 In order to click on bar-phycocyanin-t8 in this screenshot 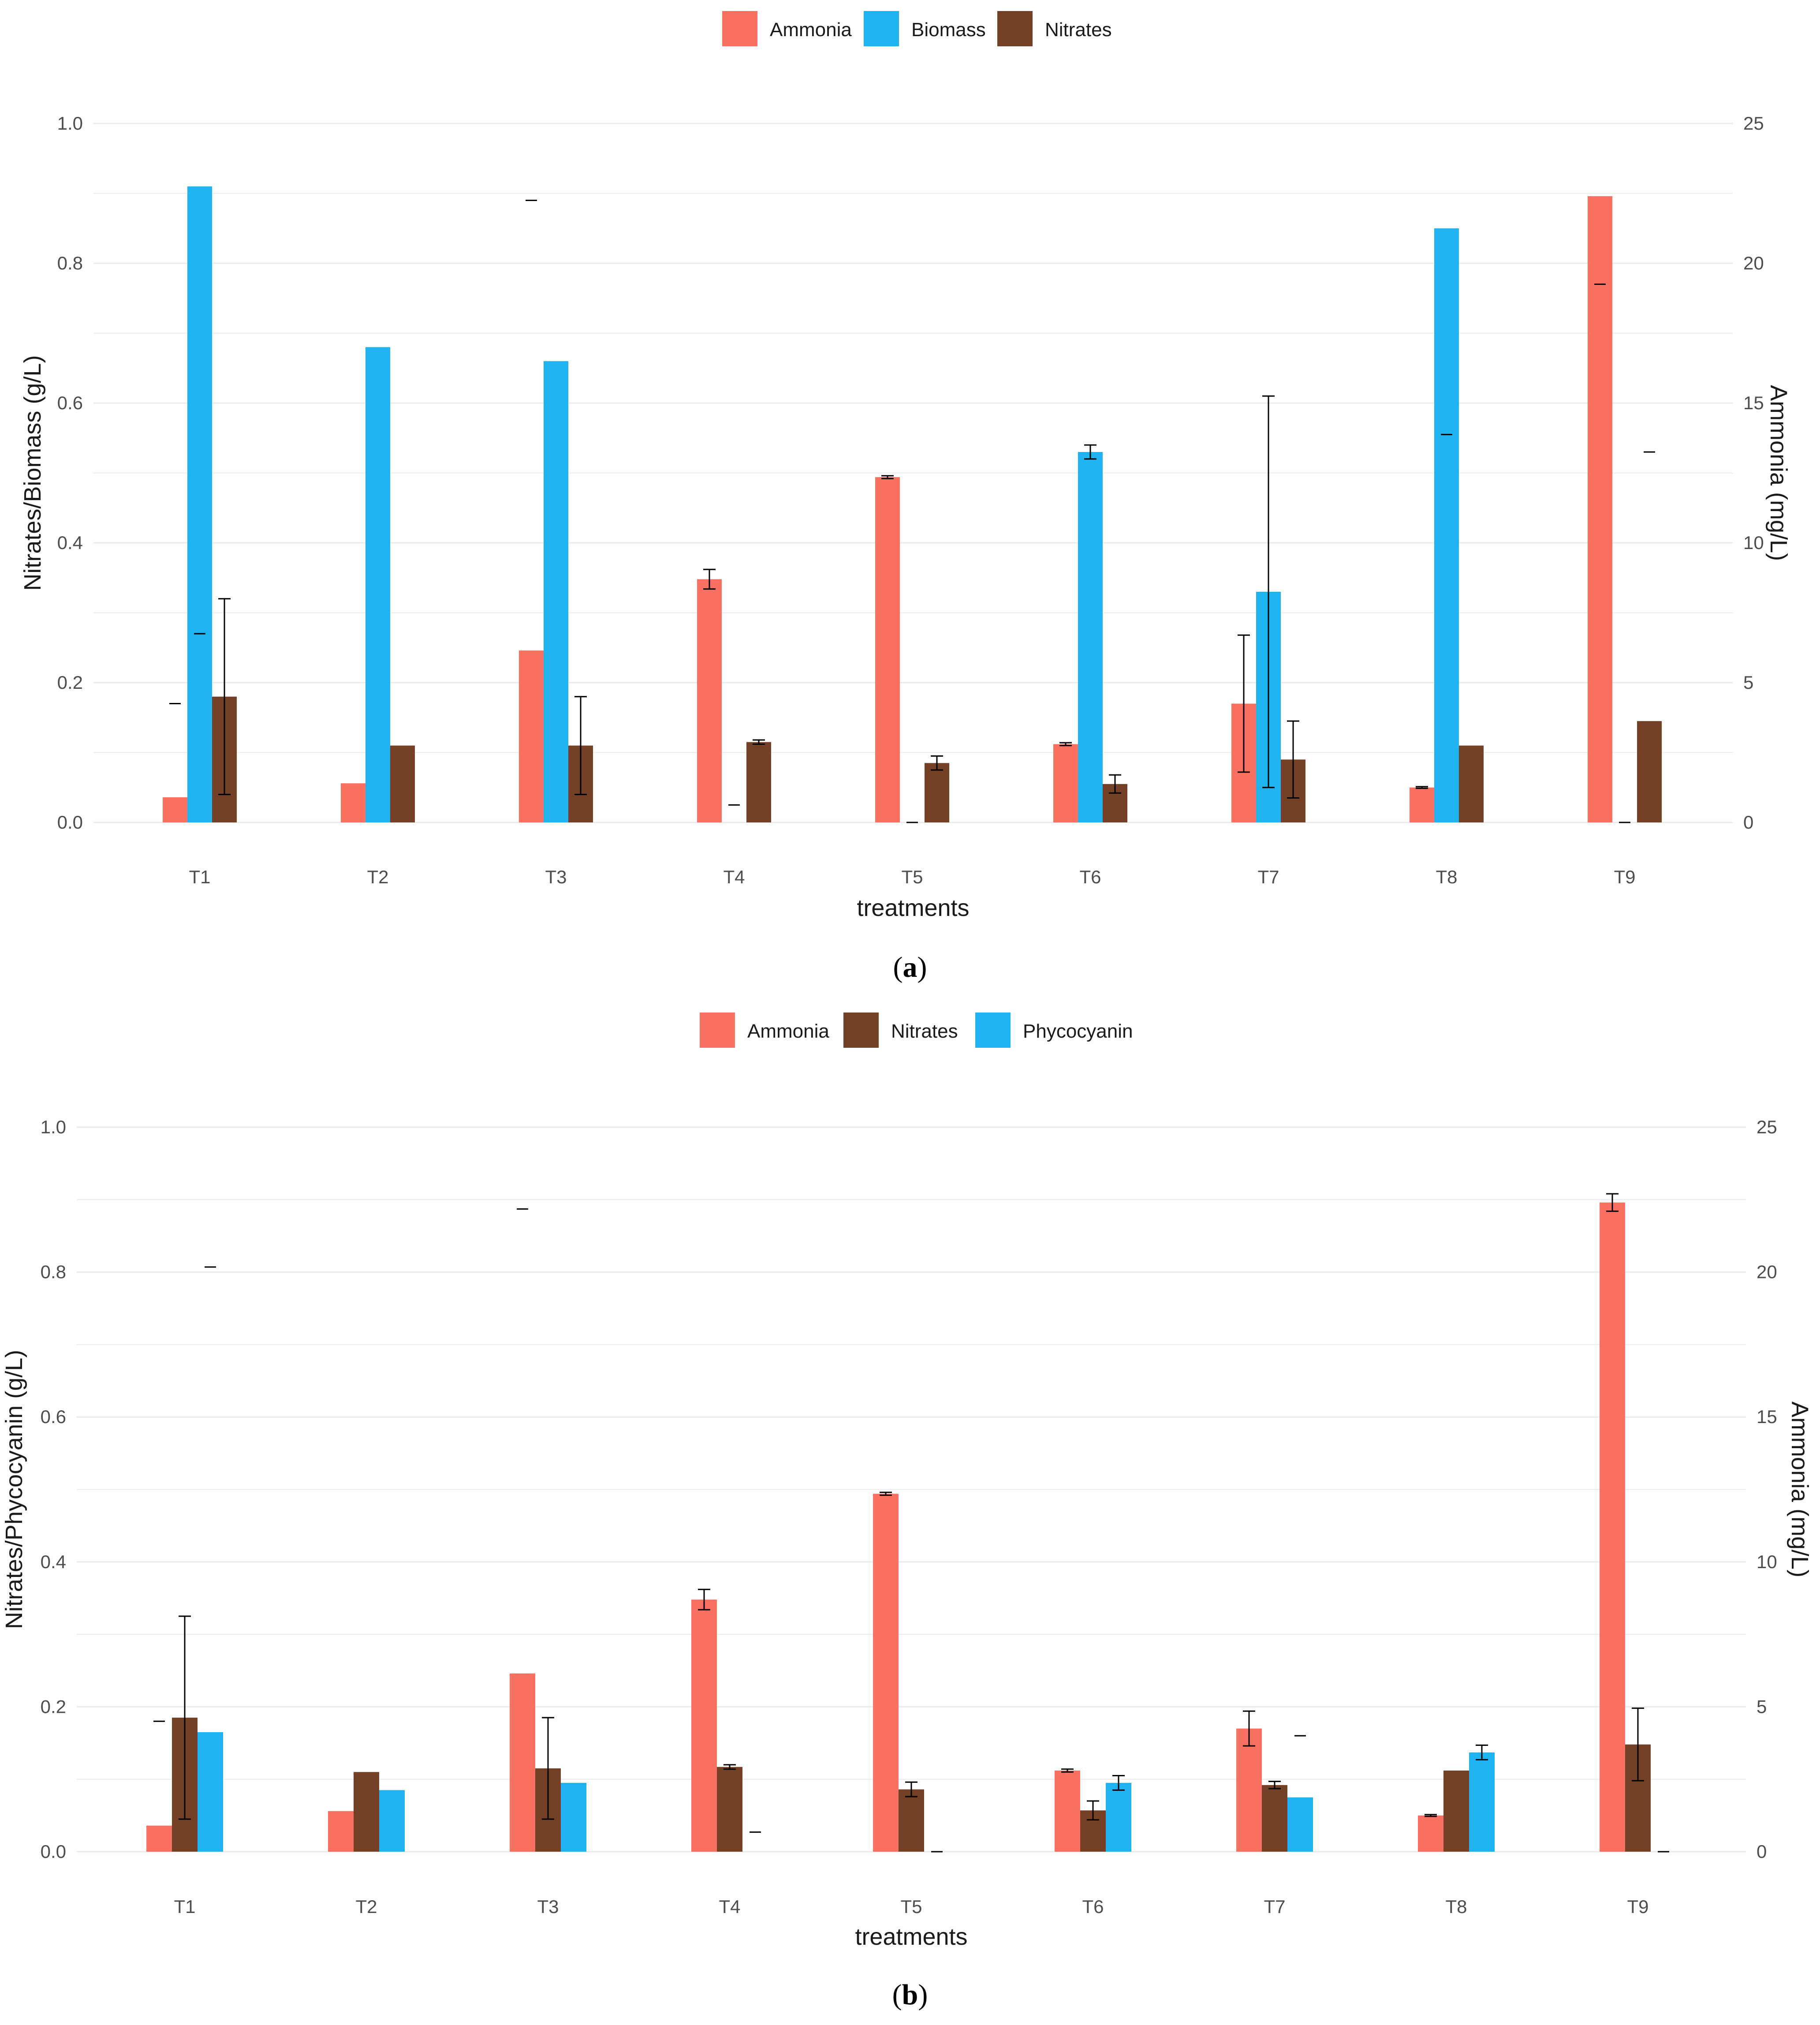, I will do `click(1482, 1802)`.